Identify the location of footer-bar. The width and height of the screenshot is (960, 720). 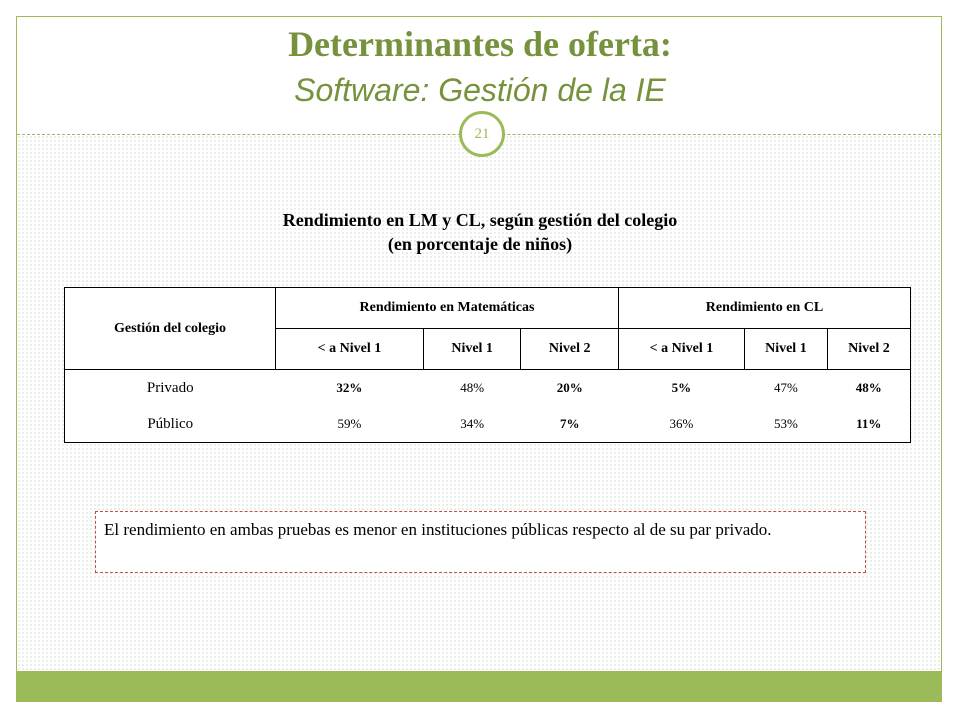
(479, 686).